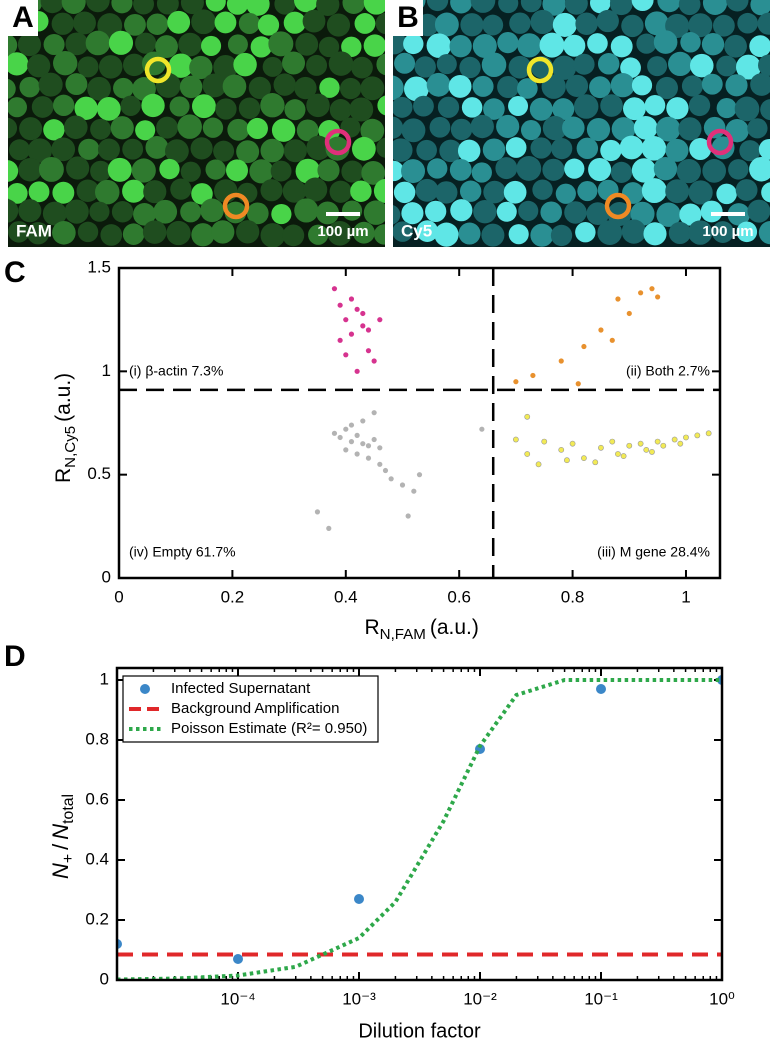 Image resolution: width=774 pixels, height=1050 pixels. What do you see at coordinates (720, 142) in the screenshot?
I see `highlight-ring` at bounding box center [720, 142].